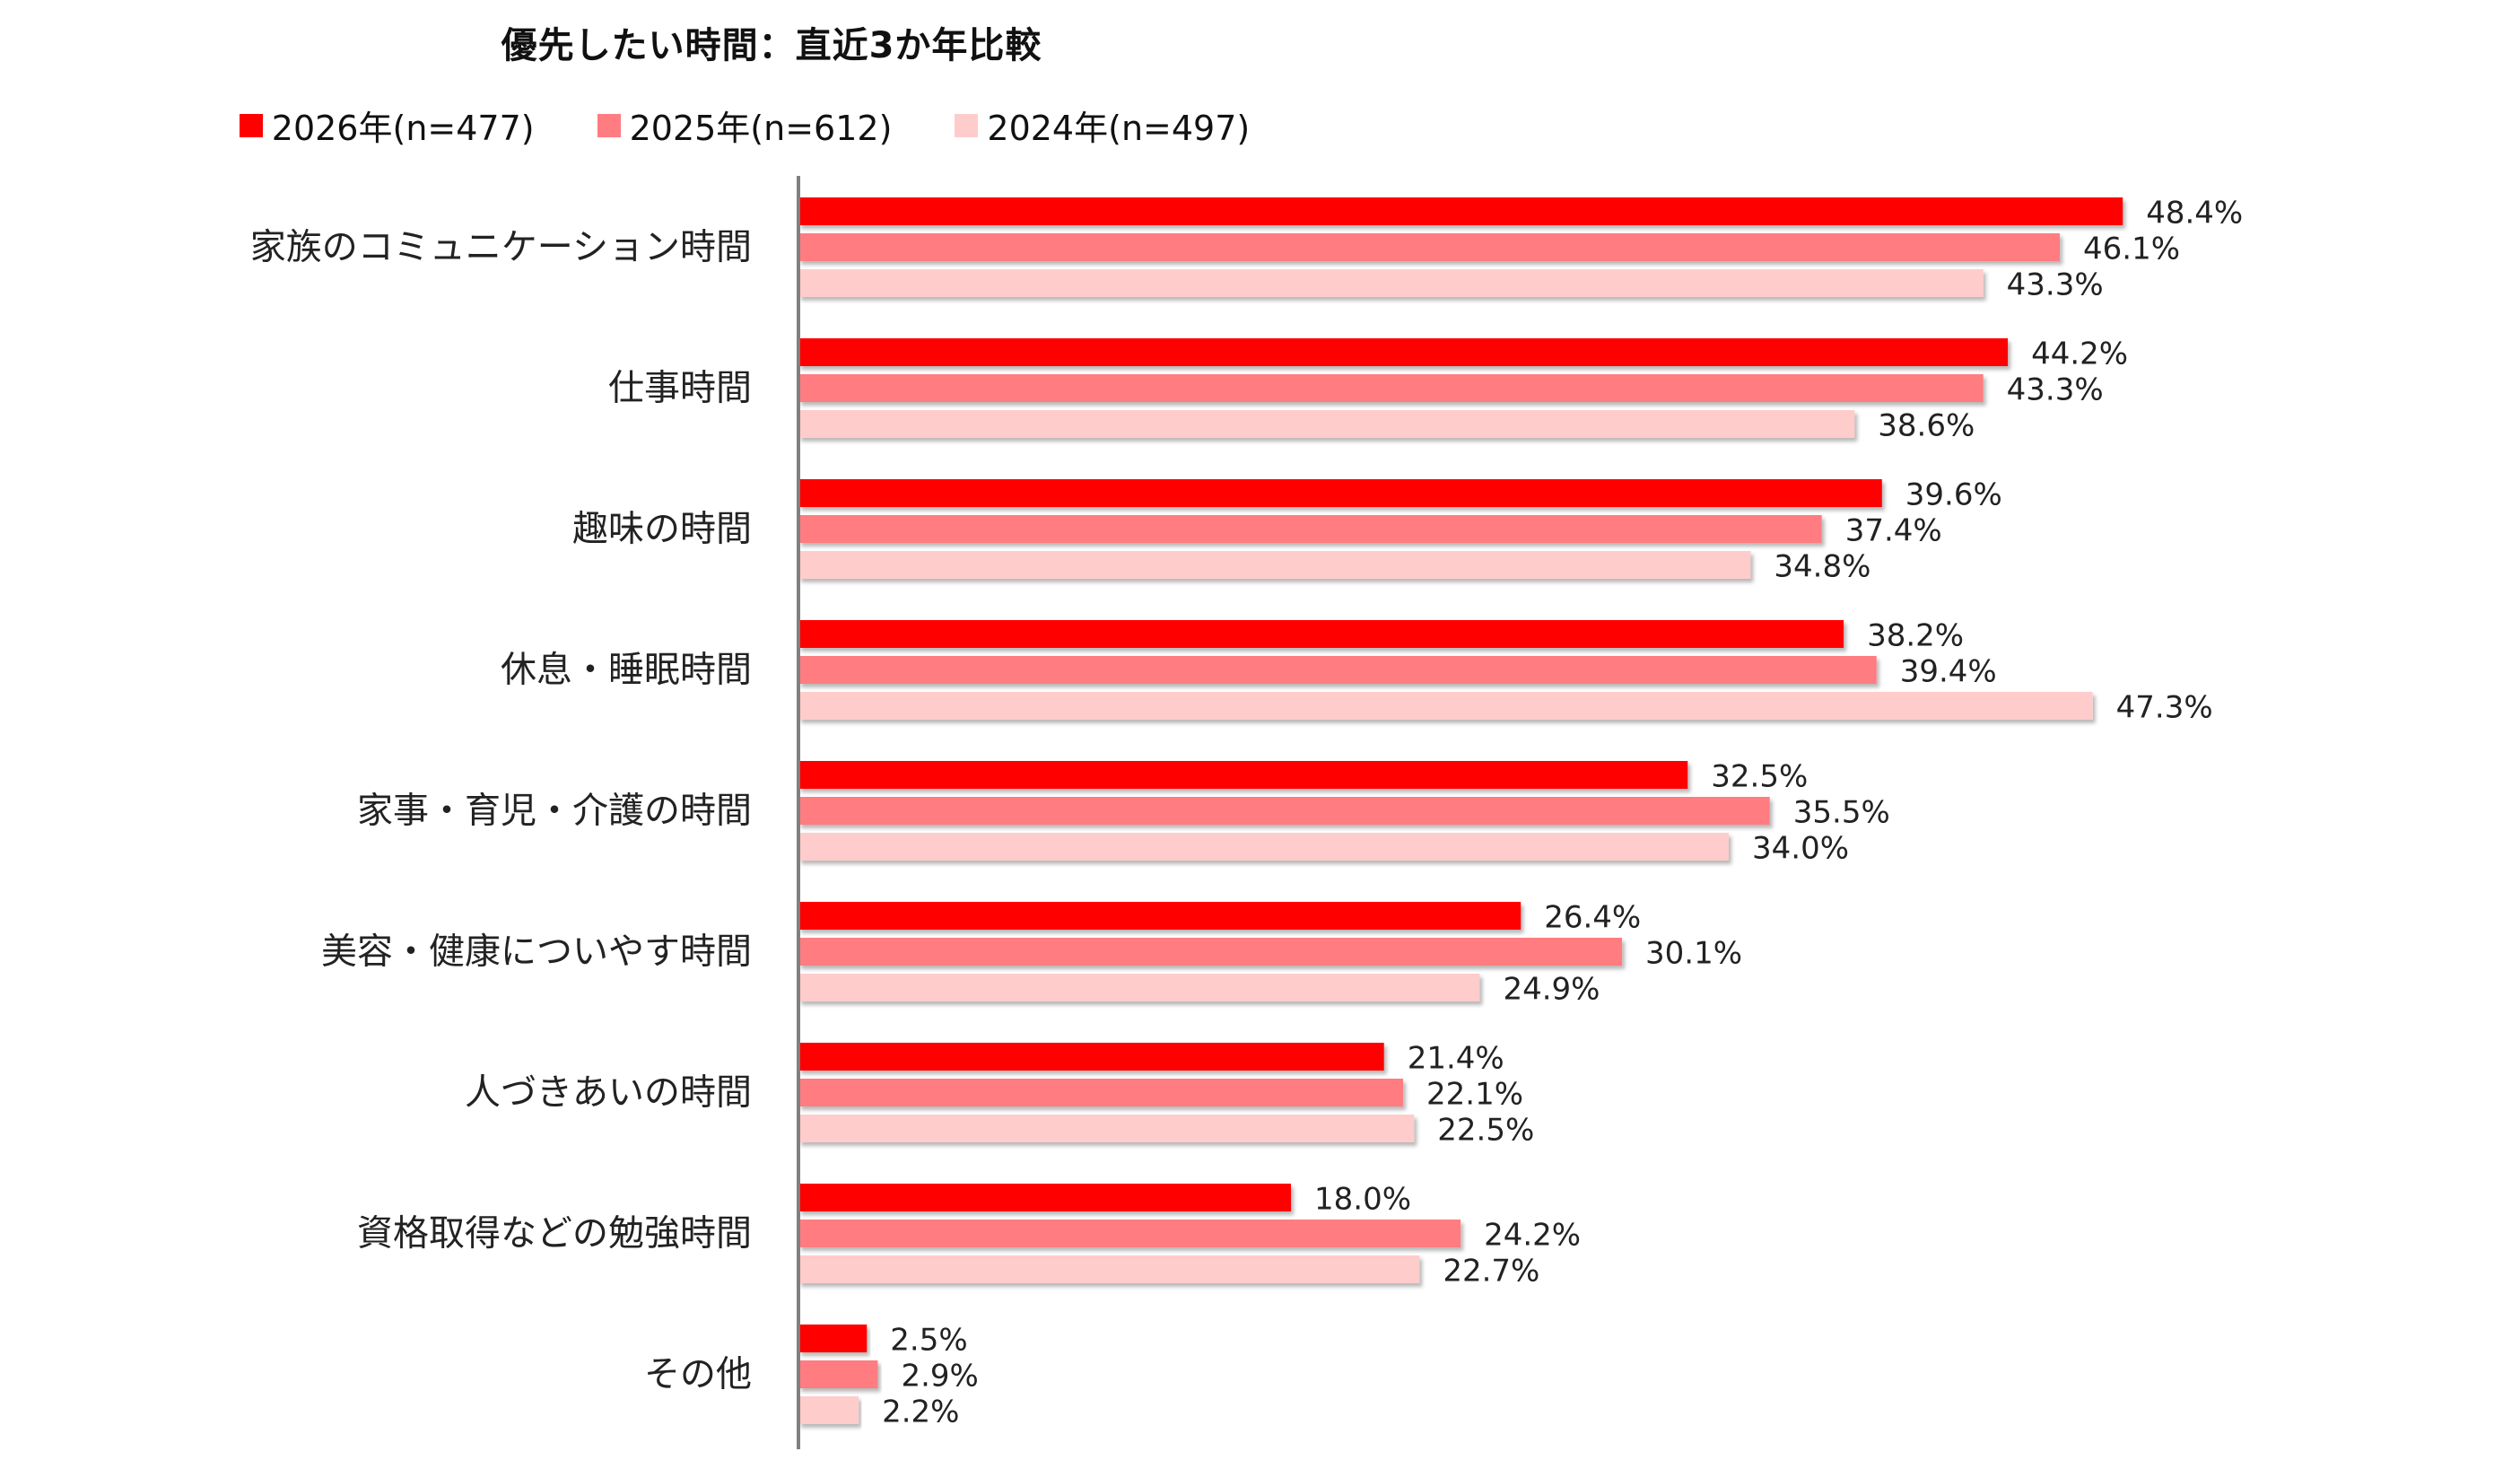  Describe the element at coordinates (1532, 1236) in the screenshot. I see `data-label: 24.2%` at that location.